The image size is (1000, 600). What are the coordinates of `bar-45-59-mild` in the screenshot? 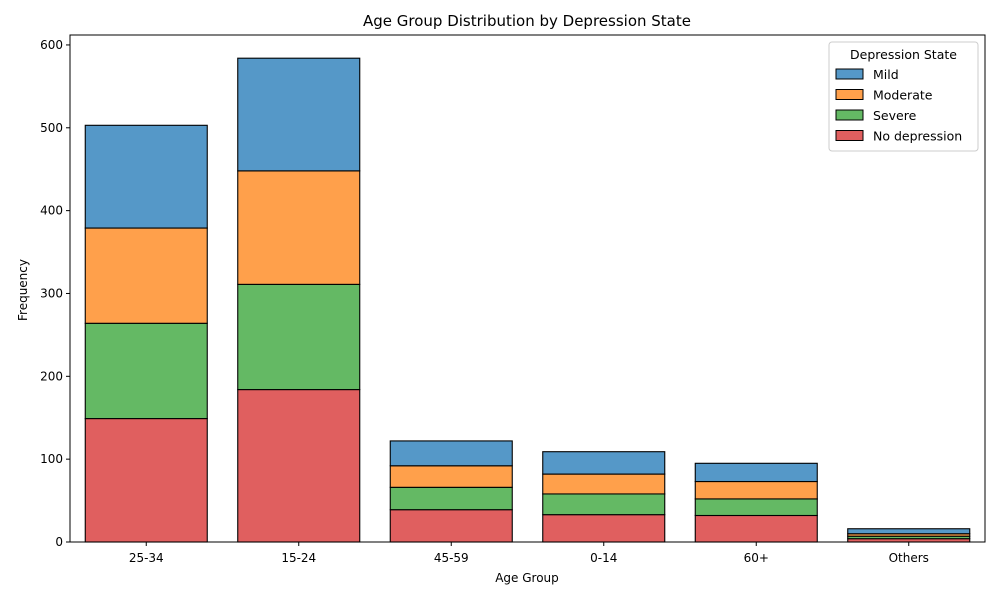 It's located at (451, 453).